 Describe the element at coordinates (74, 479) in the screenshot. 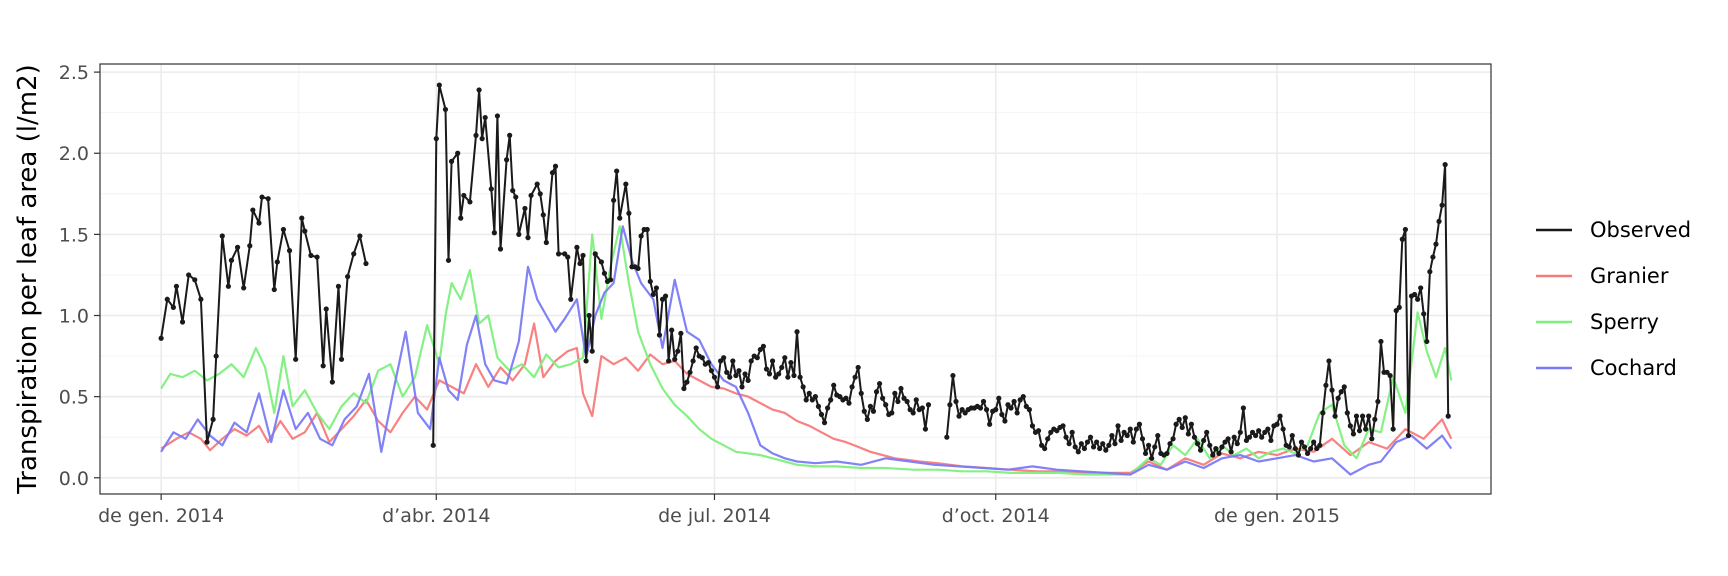

I see `y-tick-label: 0.0` at that location.